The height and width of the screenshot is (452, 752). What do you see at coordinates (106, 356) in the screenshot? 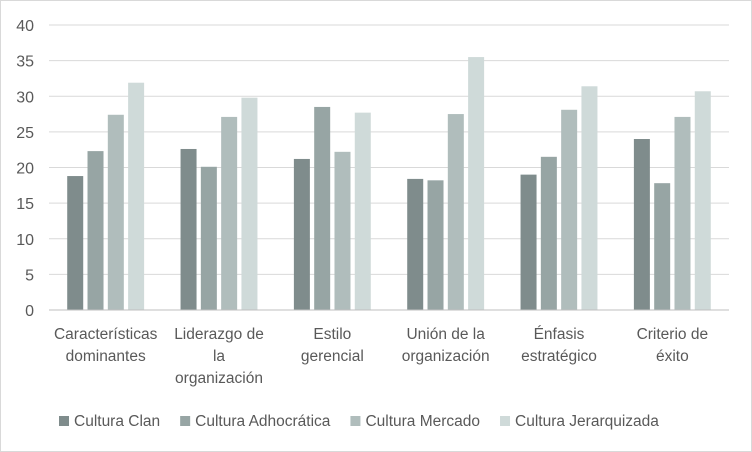
I see `x-category-label-line: dominantes` at bounding box center [106, 356].